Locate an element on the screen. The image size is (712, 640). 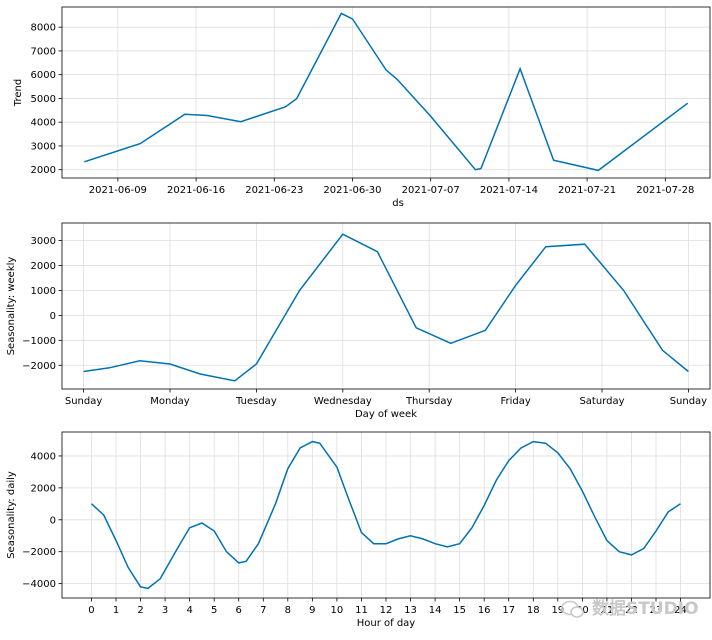
x-tick-label: 17 is located at coordinates (508, 610).